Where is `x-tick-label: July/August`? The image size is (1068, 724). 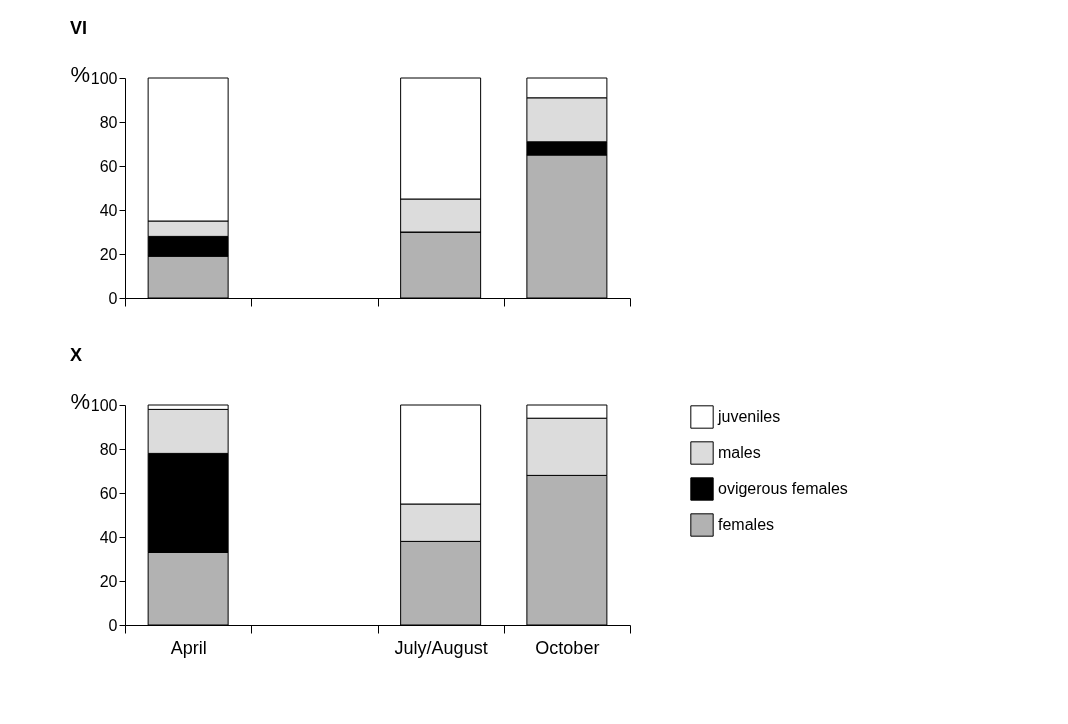
x-tick-label: July/August is located at coordinates (441, 647).